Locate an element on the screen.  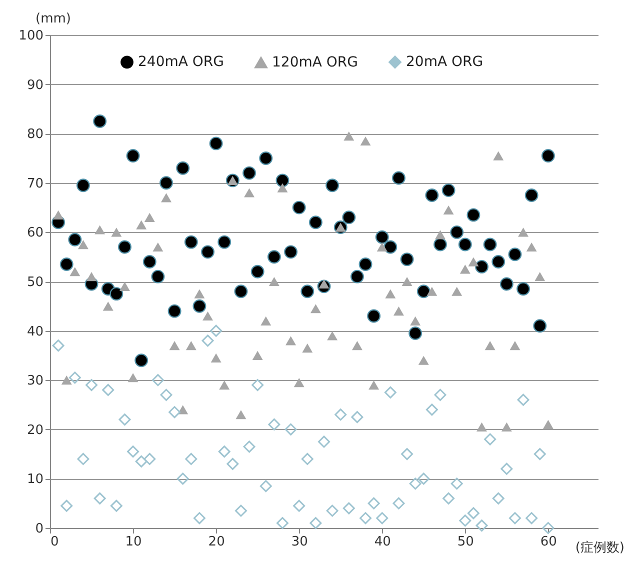
legend-label: 240mA ORG is located at coordinates (181, 62).